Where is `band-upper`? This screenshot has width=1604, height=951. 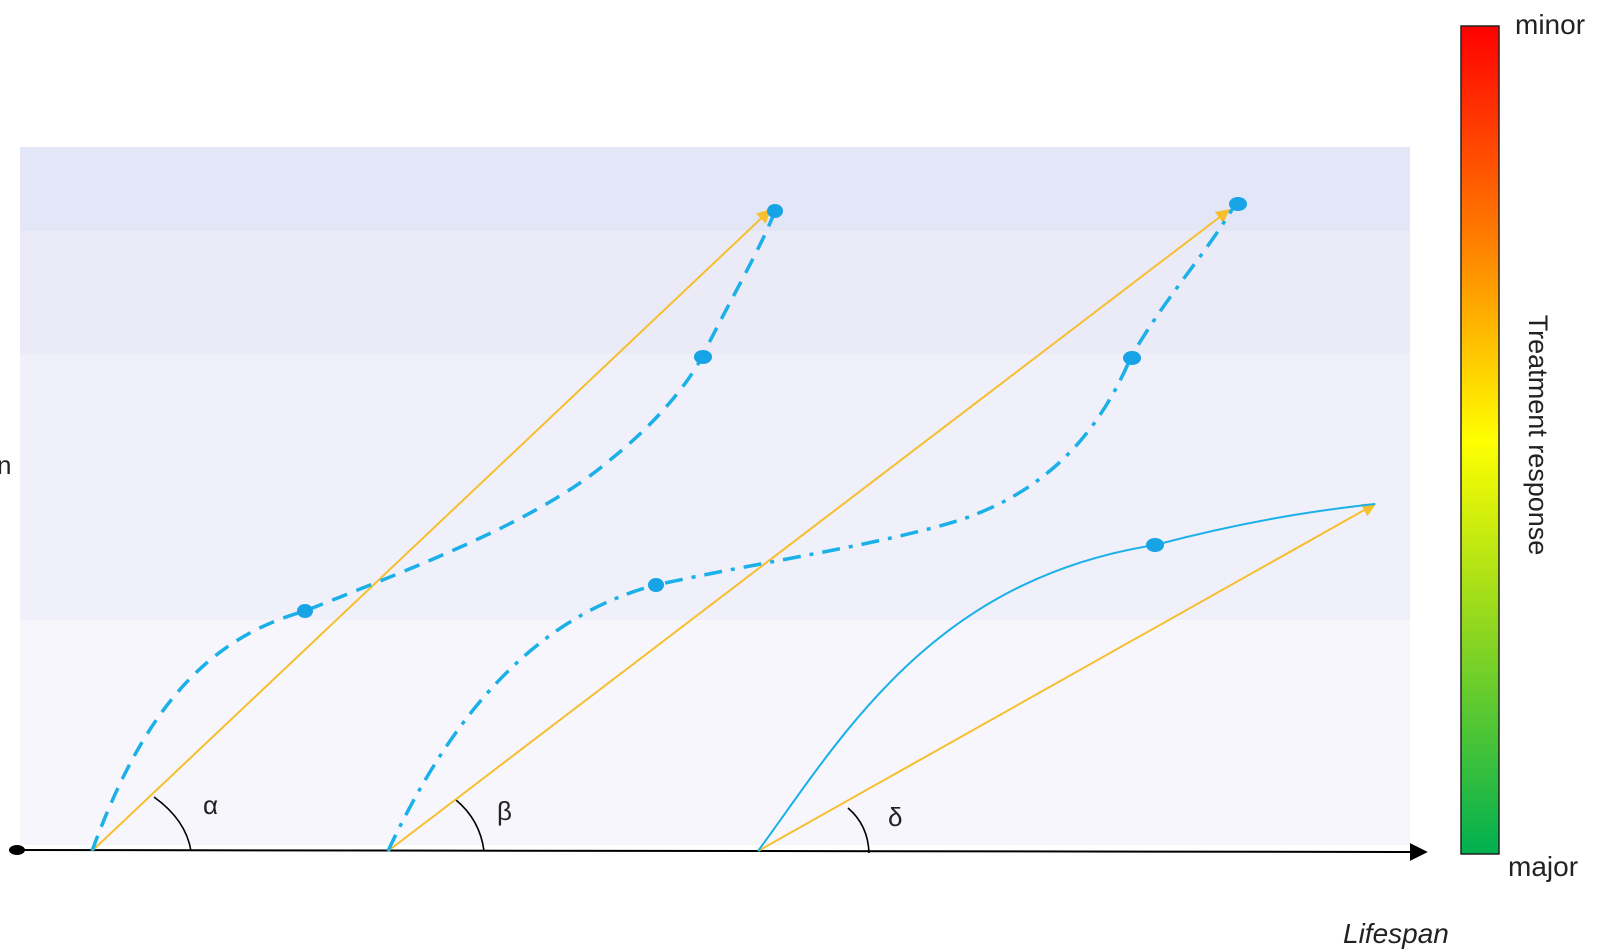 band-upper is located at coordinates (715, 292).